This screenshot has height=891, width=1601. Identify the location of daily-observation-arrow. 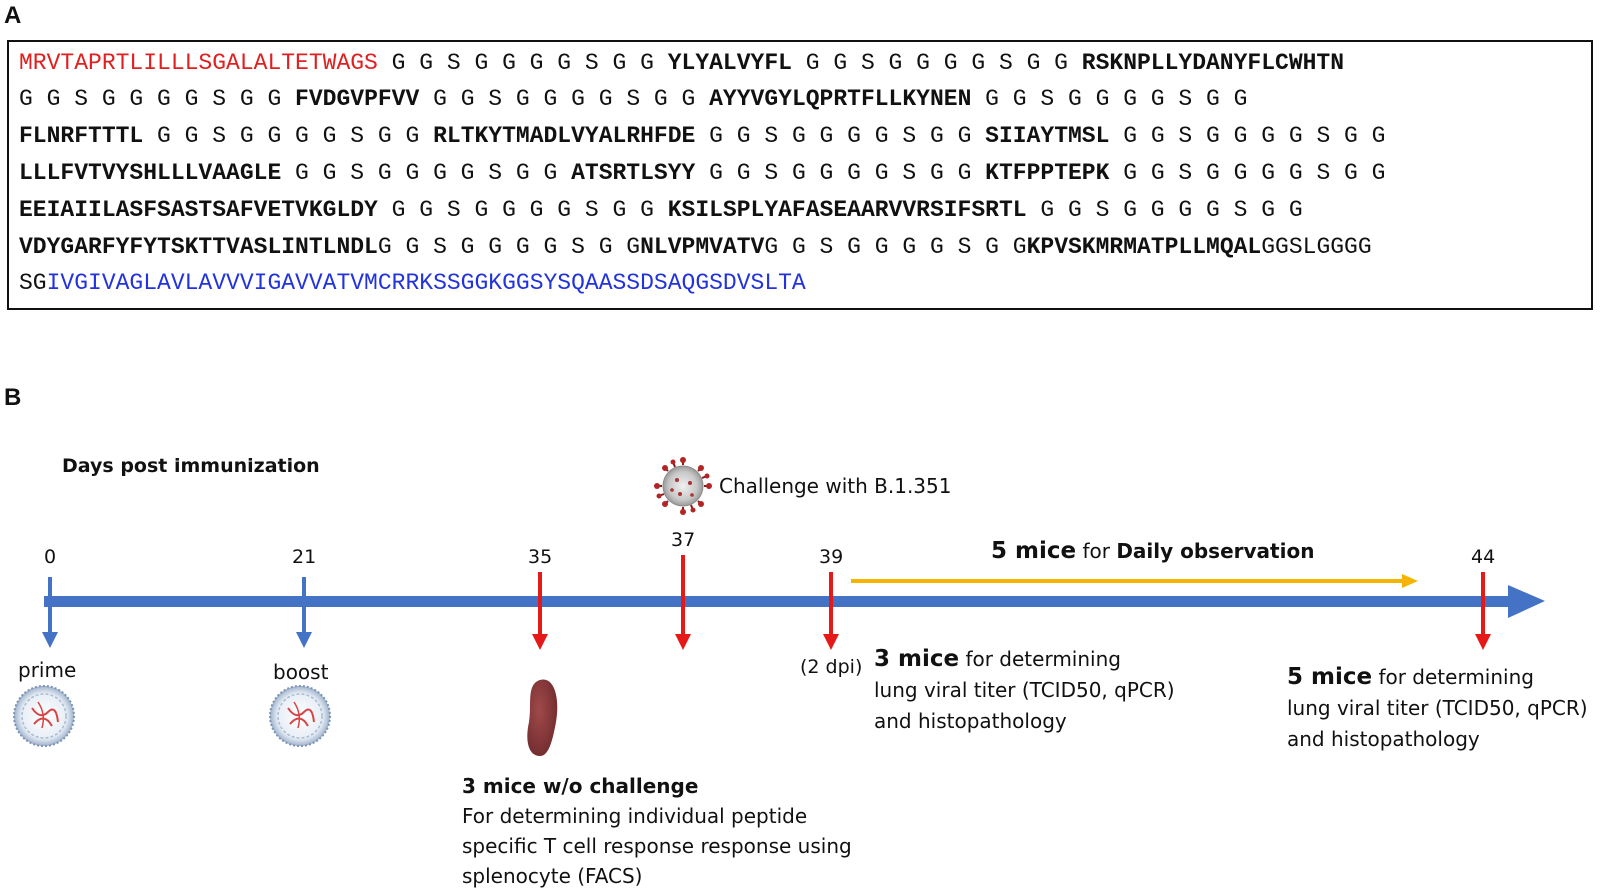
(1134, 581).